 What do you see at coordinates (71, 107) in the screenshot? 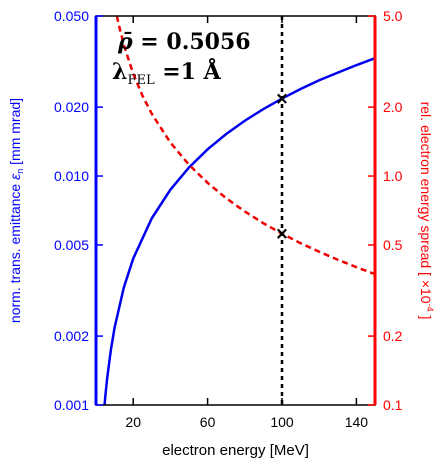
I see `y-left-tick-label: 0.020` at bounding box center [71, 107].